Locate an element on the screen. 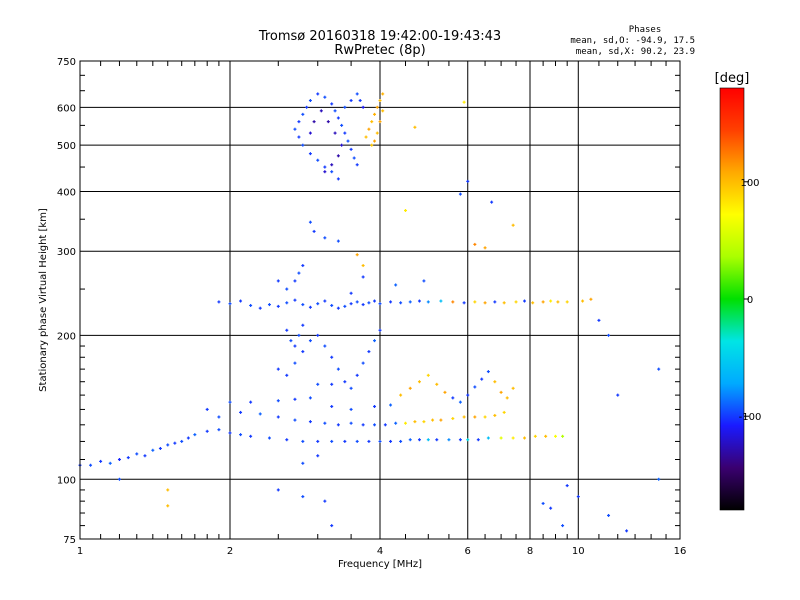 This screenshot has width=800, height=600. y-tick-label: 300 is located at coordinates (66, 252).